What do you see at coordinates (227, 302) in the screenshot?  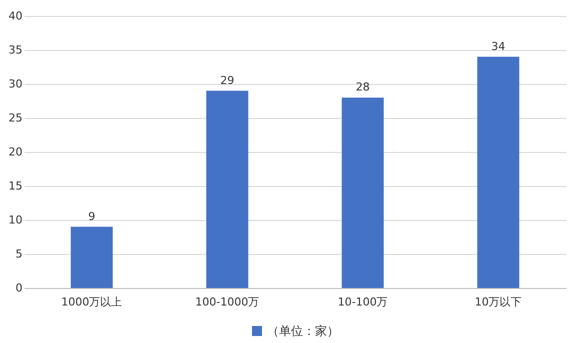 I see `x-tick-label: 100-1000万` at bounding box center [227, 302].